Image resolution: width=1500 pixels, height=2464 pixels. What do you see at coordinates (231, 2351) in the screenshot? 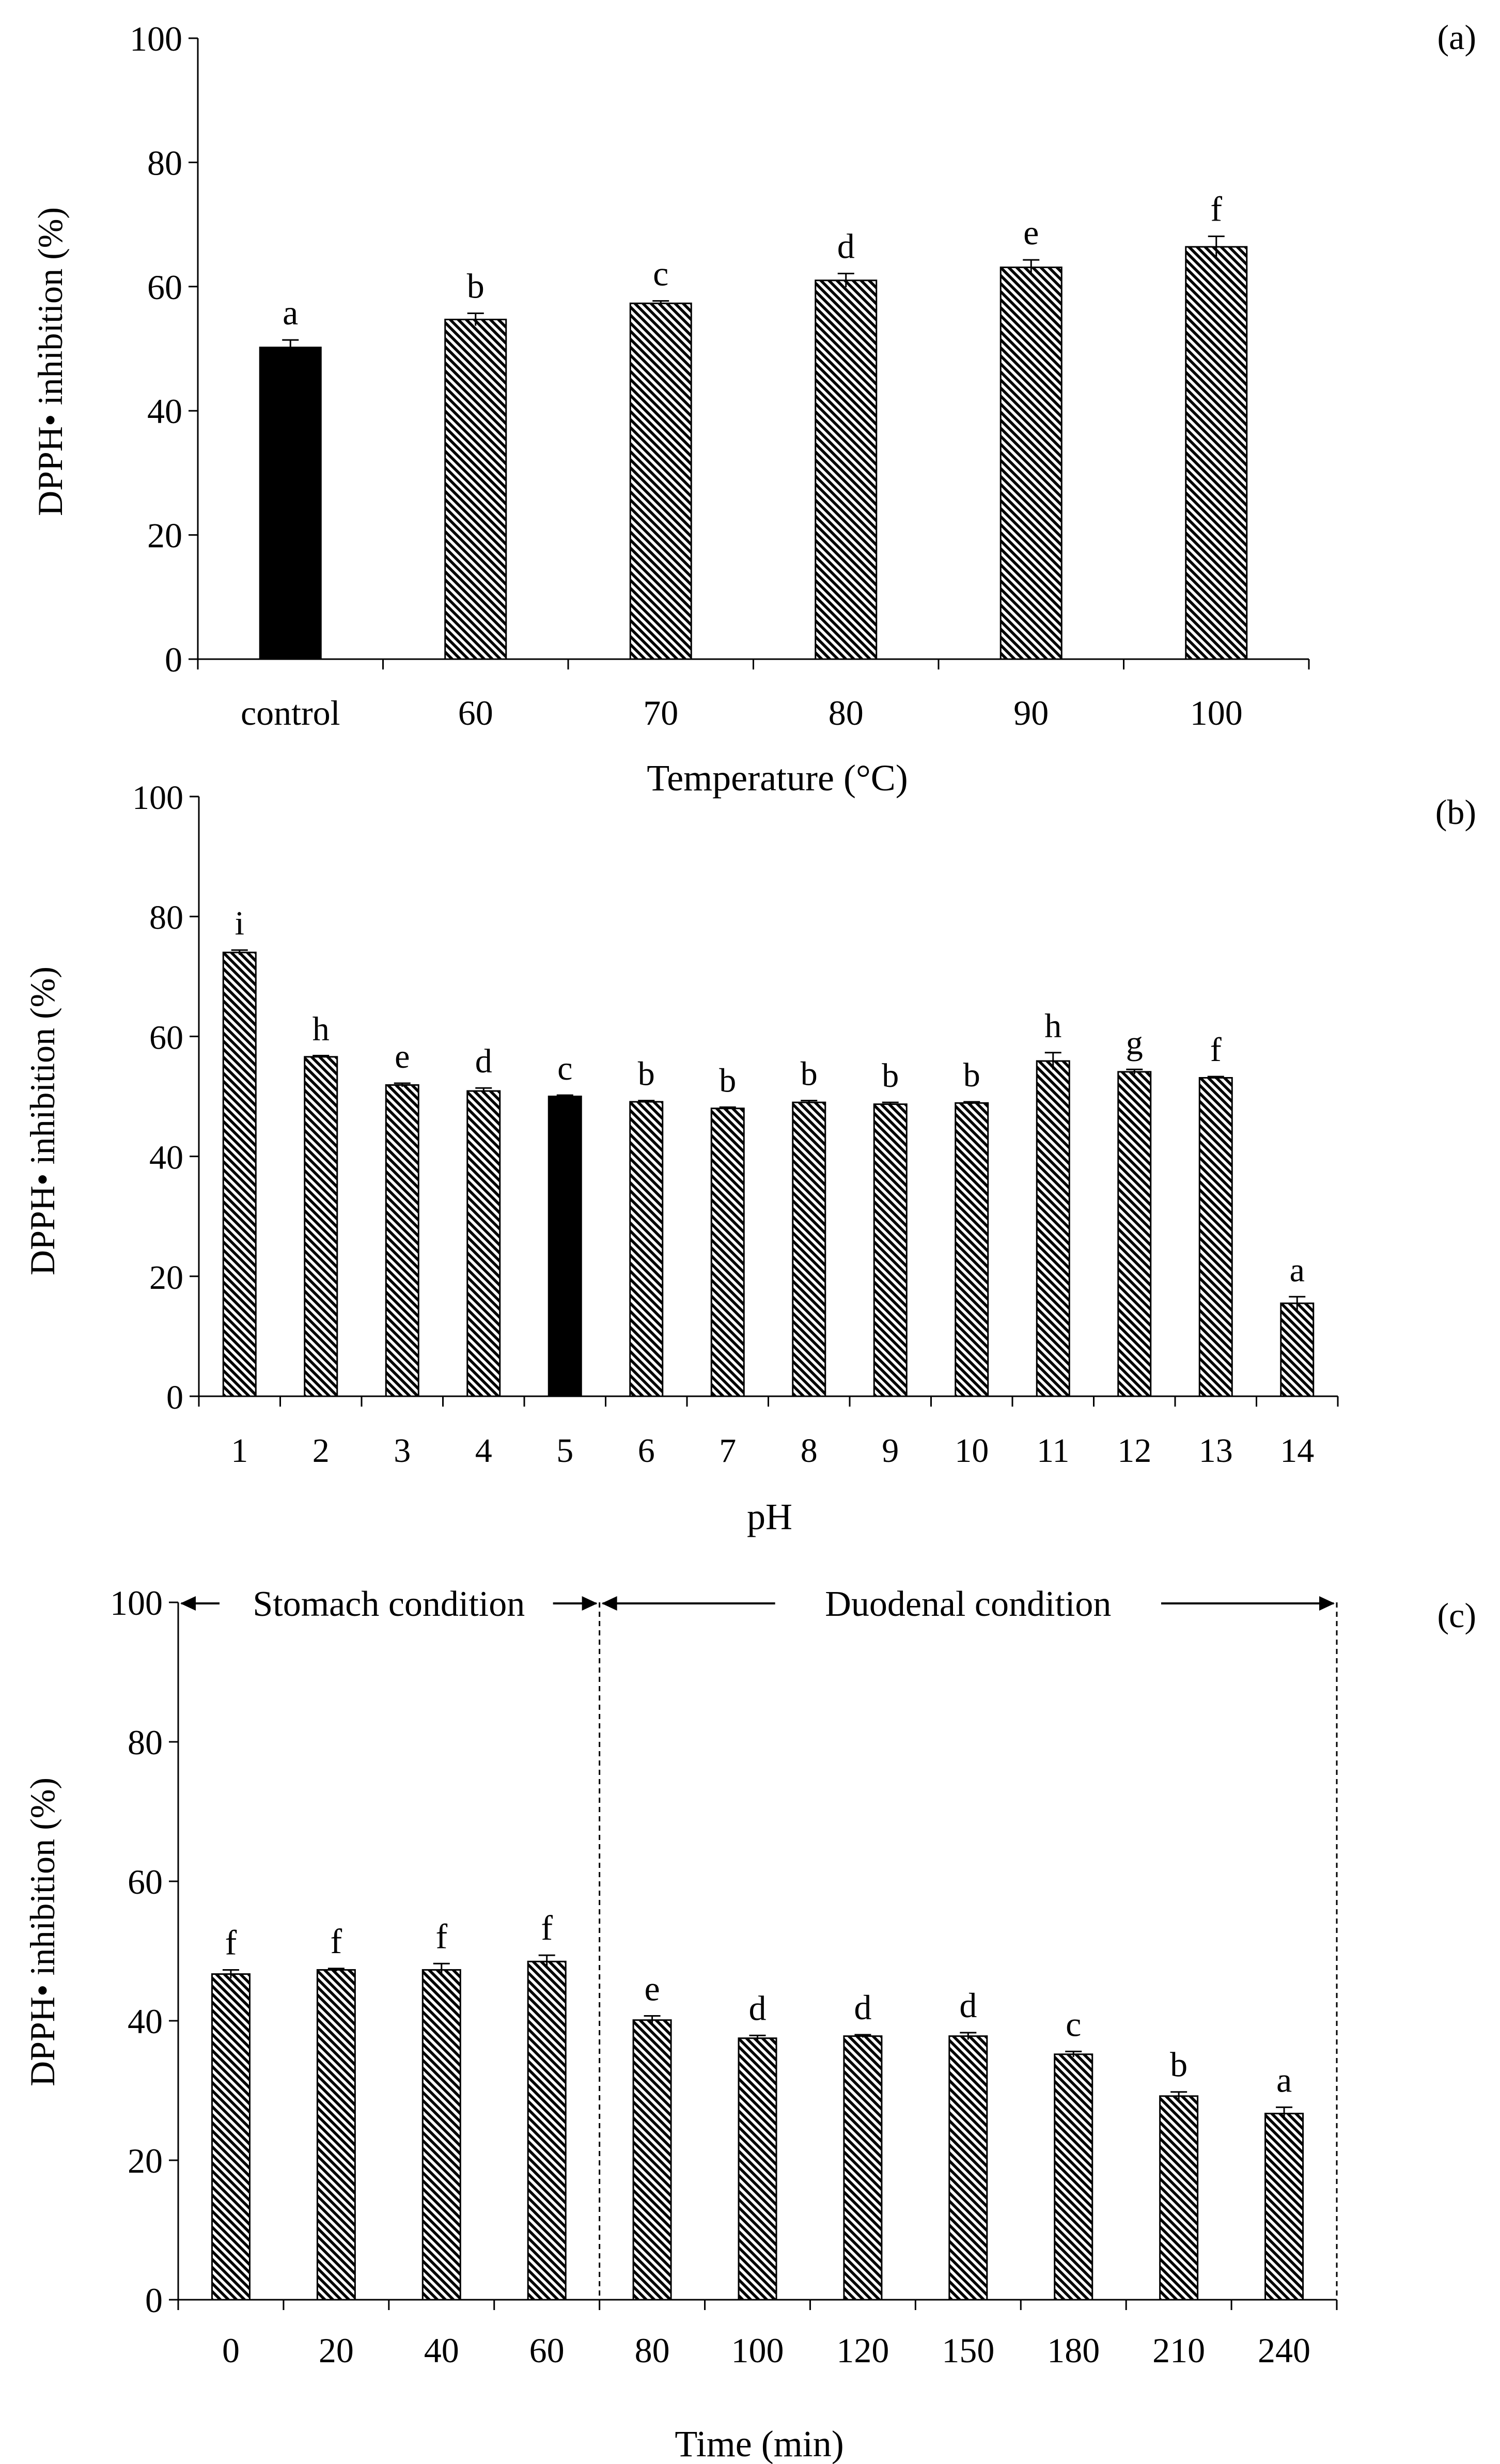
I see `x-tick-label: 0` at bounding box center [231, 2351].